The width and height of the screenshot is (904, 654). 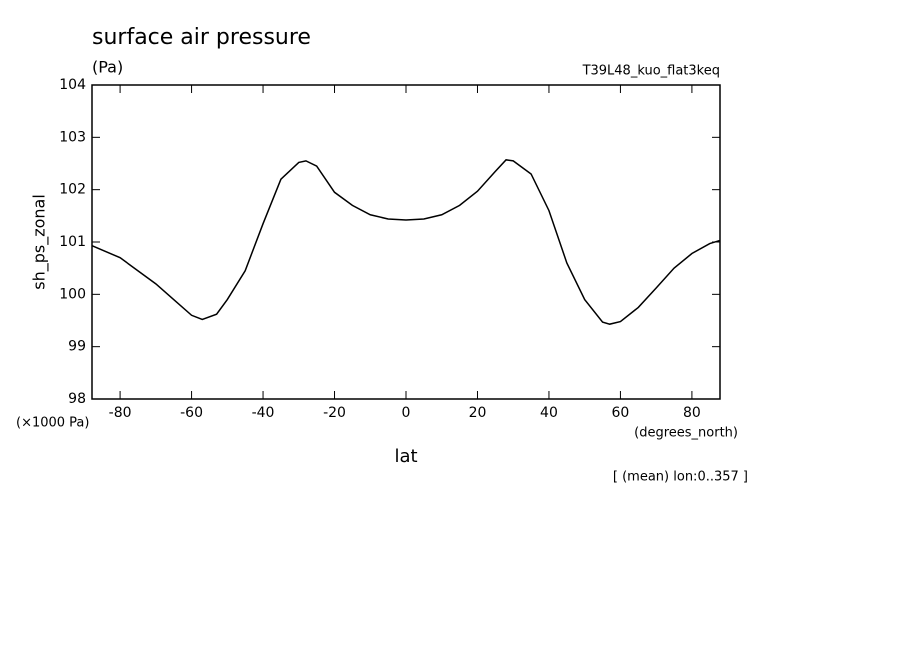 I want to click on note: [ (mean) lon:0..357 ], so click(x=680, y=477).